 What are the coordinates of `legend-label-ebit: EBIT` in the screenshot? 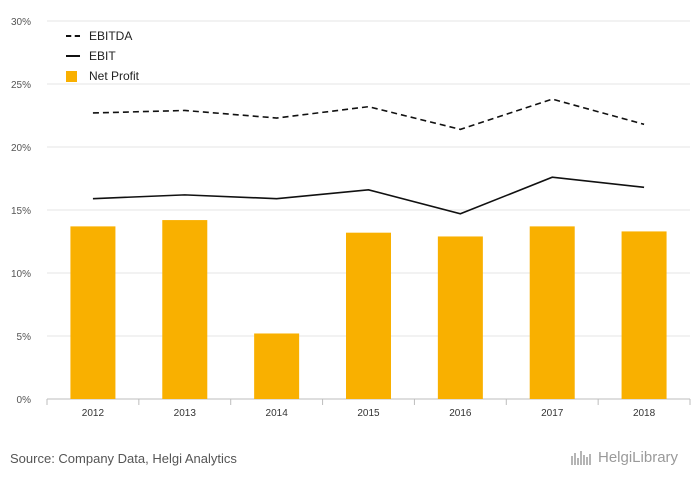 It's located at (102, 56).